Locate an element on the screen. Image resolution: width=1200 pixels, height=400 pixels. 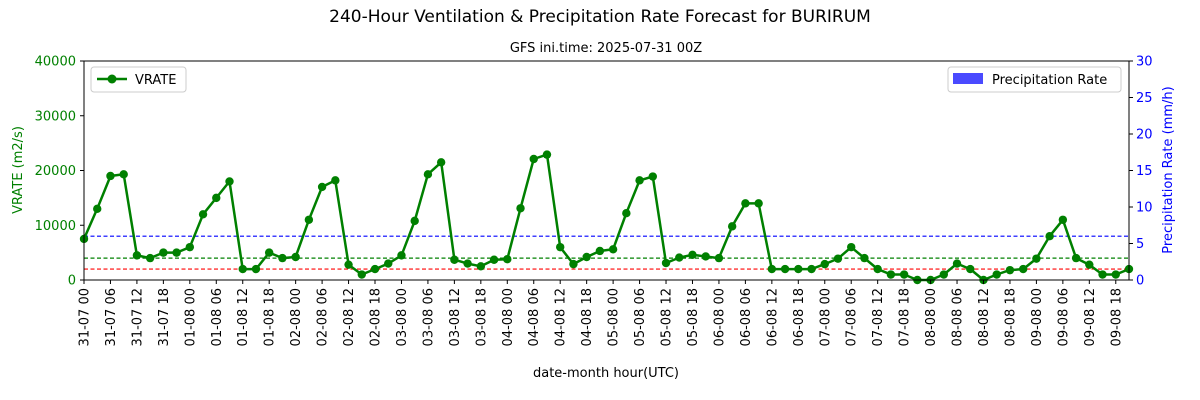
x-tick-label: 01-08 18 is located at coordinates (270, 317).